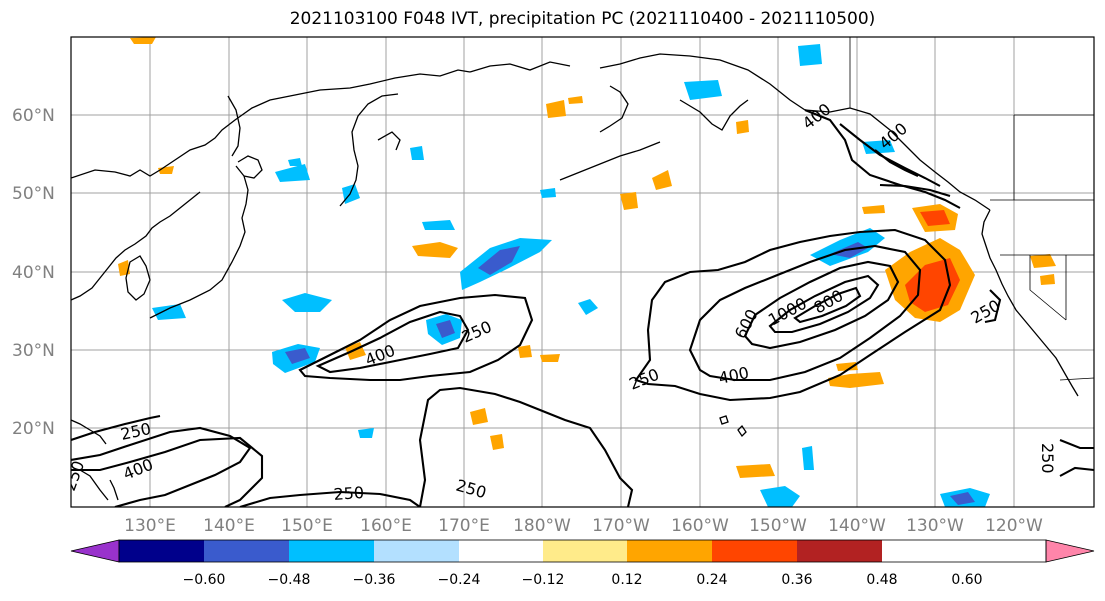 The width and height of the screenshot is (1105, 601). Describe the element at coordinates (626, 580) in the screenshot. I see `colorbar-tick-label: 0.12` at that location.